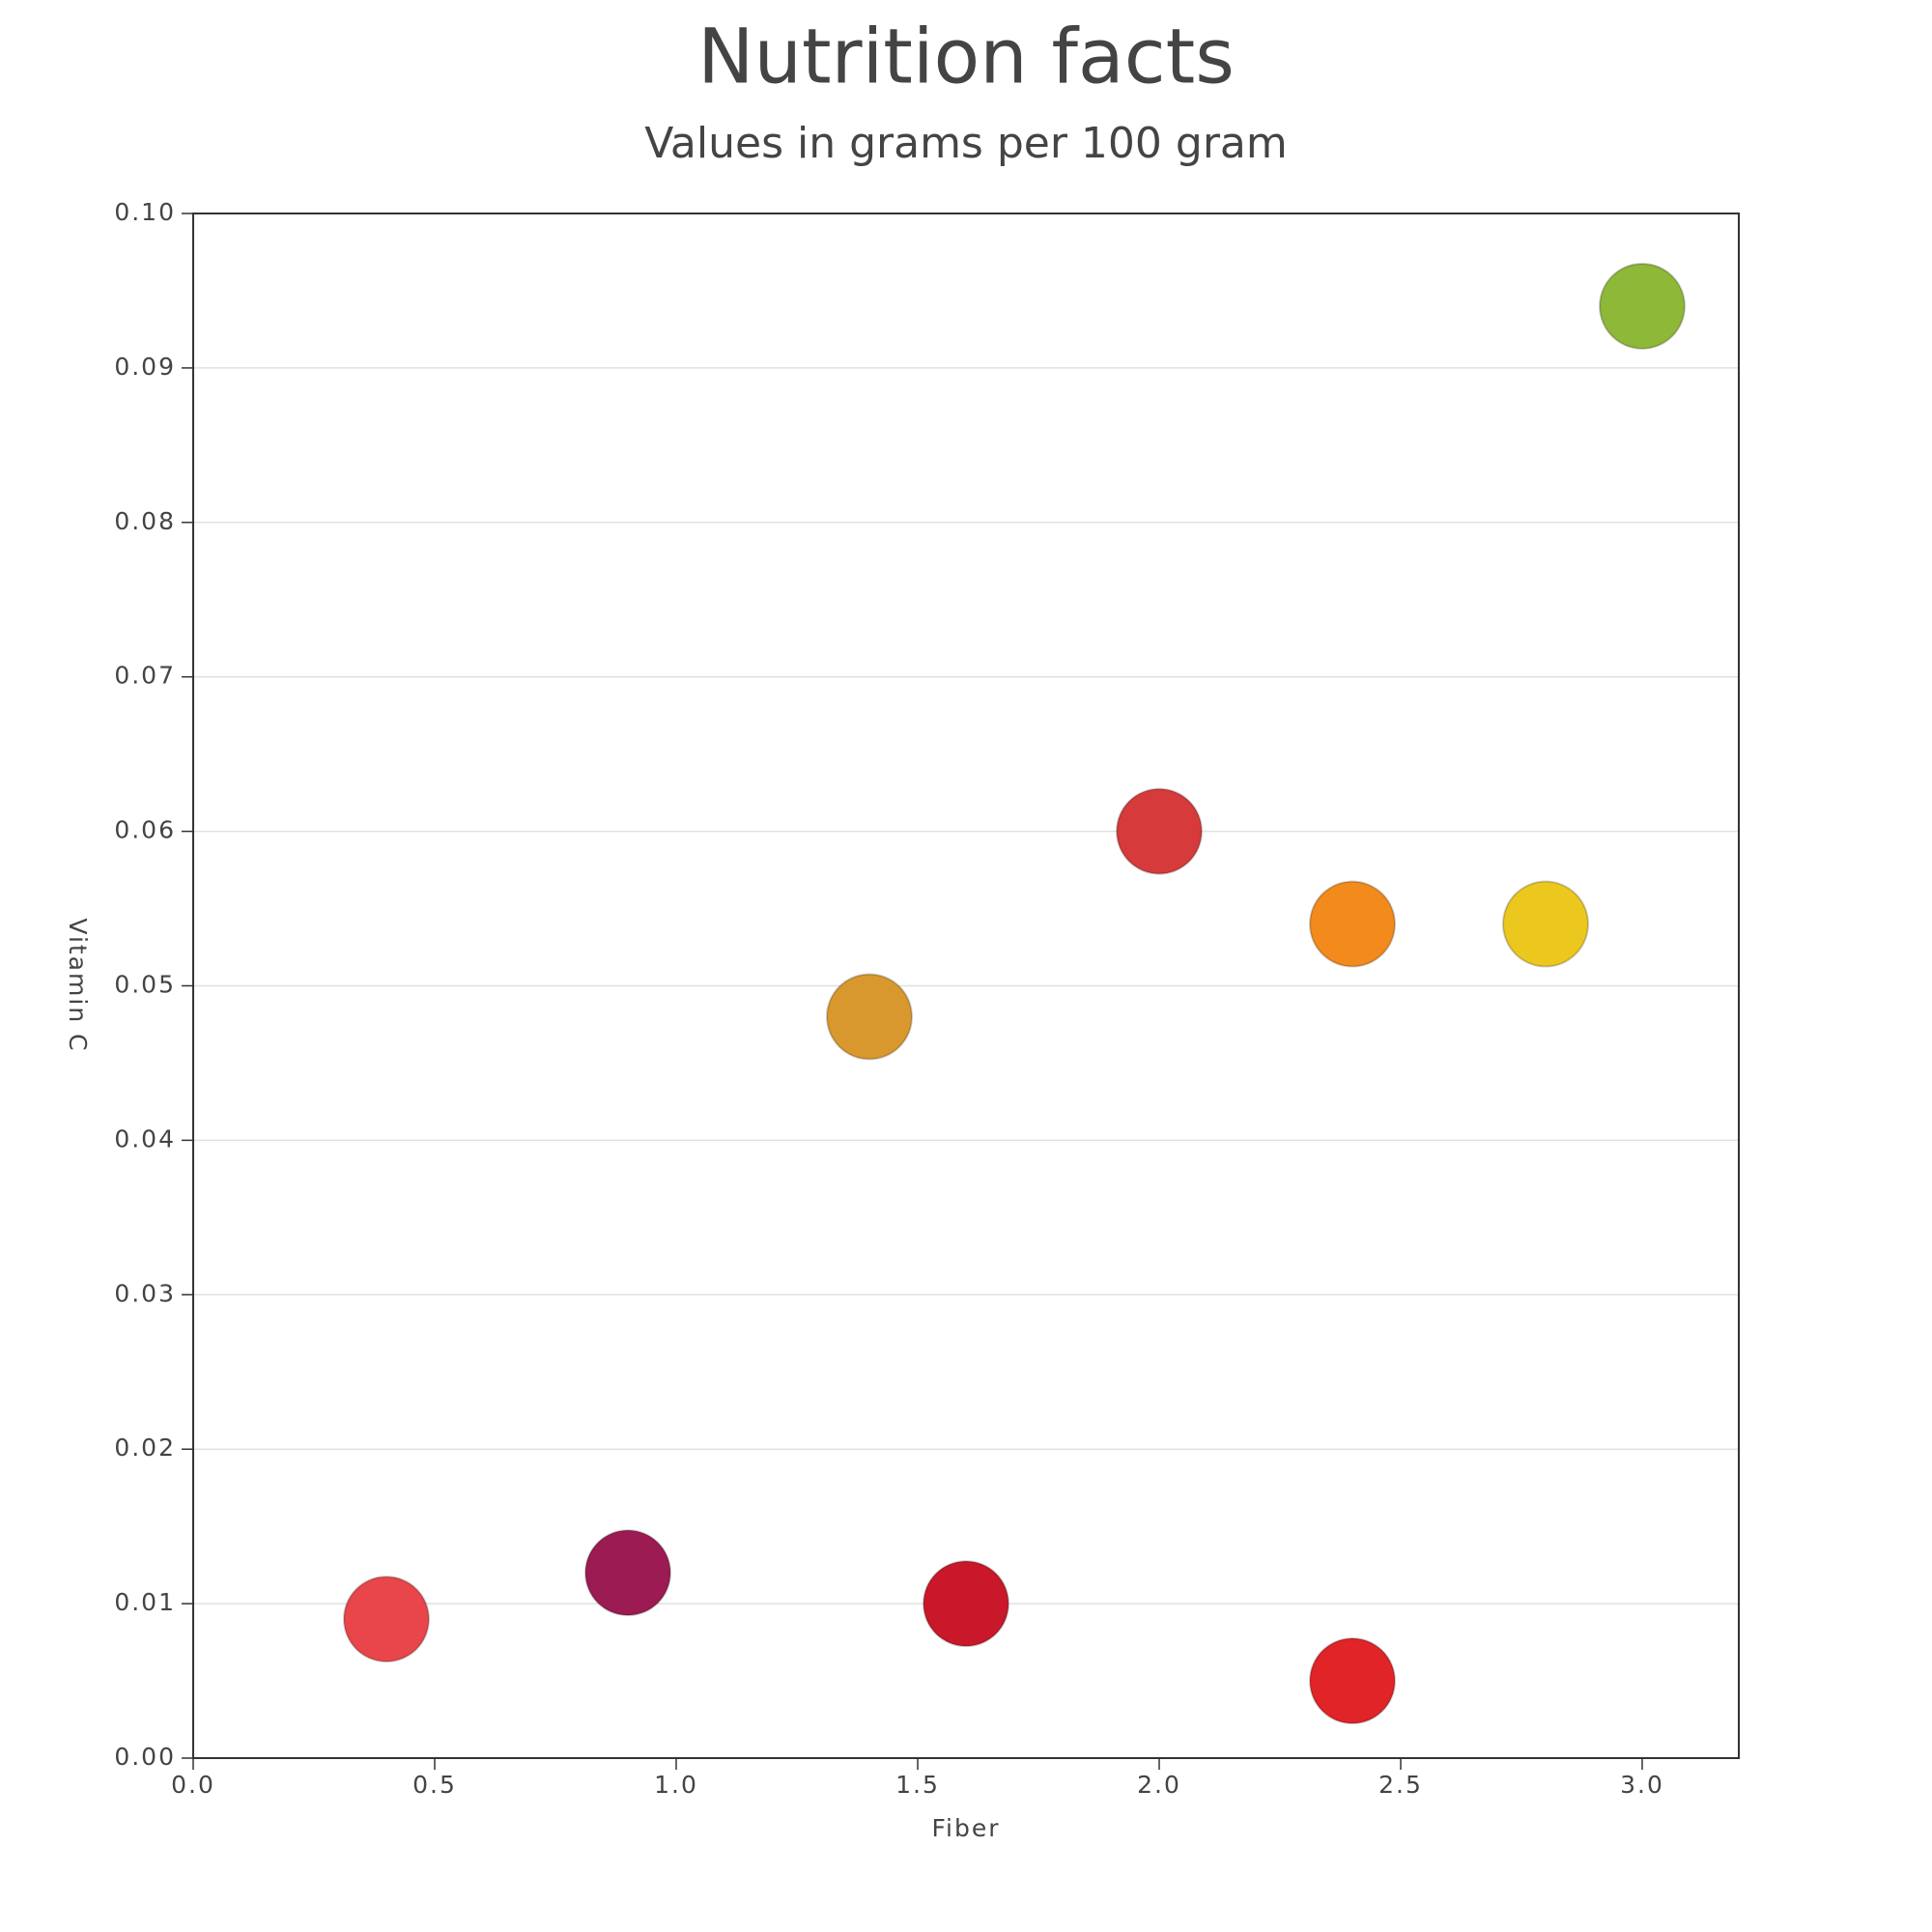 The width and height of the screenshot is (1932, 1932). I want to click on y-tick-label: 0.04, so click(145, 1138).